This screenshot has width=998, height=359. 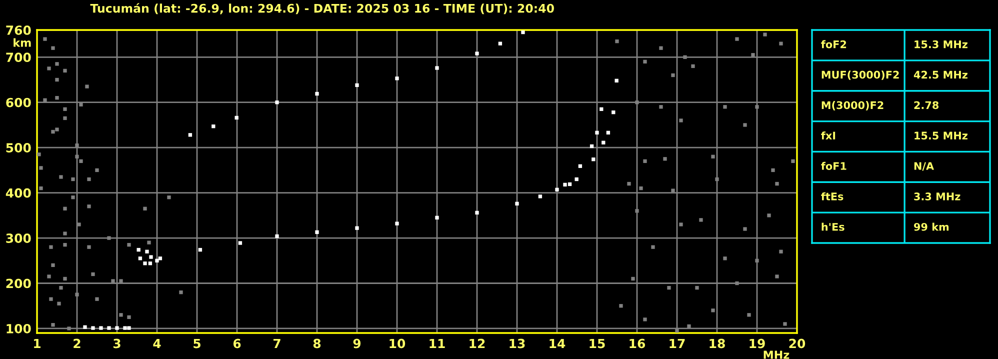 What do you see at coordinates (477, 343) in the screenshot?
I see `x-tick-label: 12` at bounding box center [477, 343].